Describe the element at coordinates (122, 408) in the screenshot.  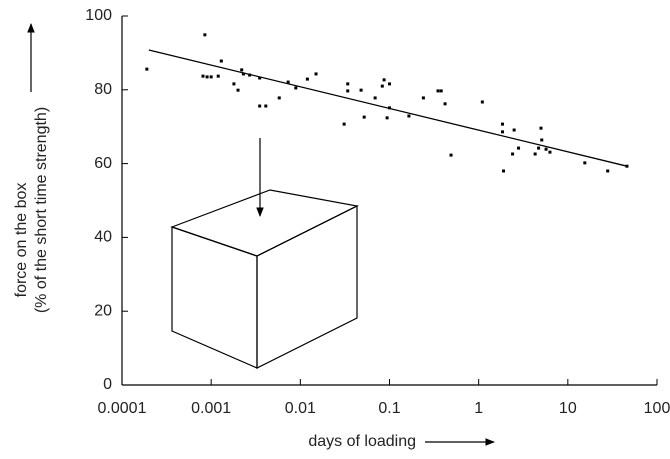
I see `x-tick-label: 0.0001` at that location.